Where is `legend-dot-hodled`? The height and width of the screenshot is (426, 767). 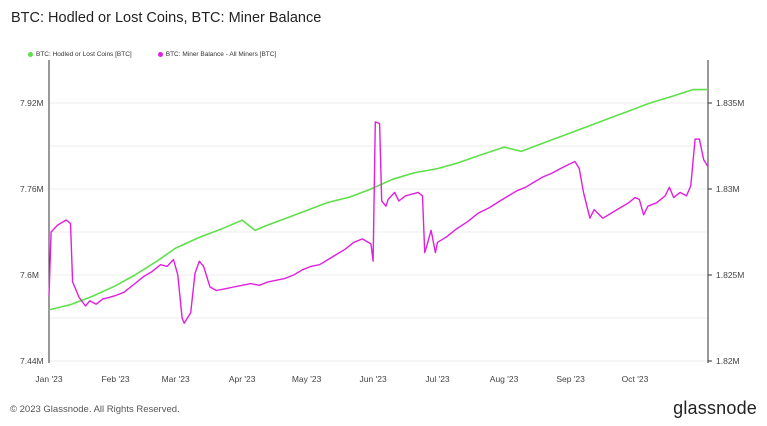
legend-dot-hodled is located at coordinates (30, 54).